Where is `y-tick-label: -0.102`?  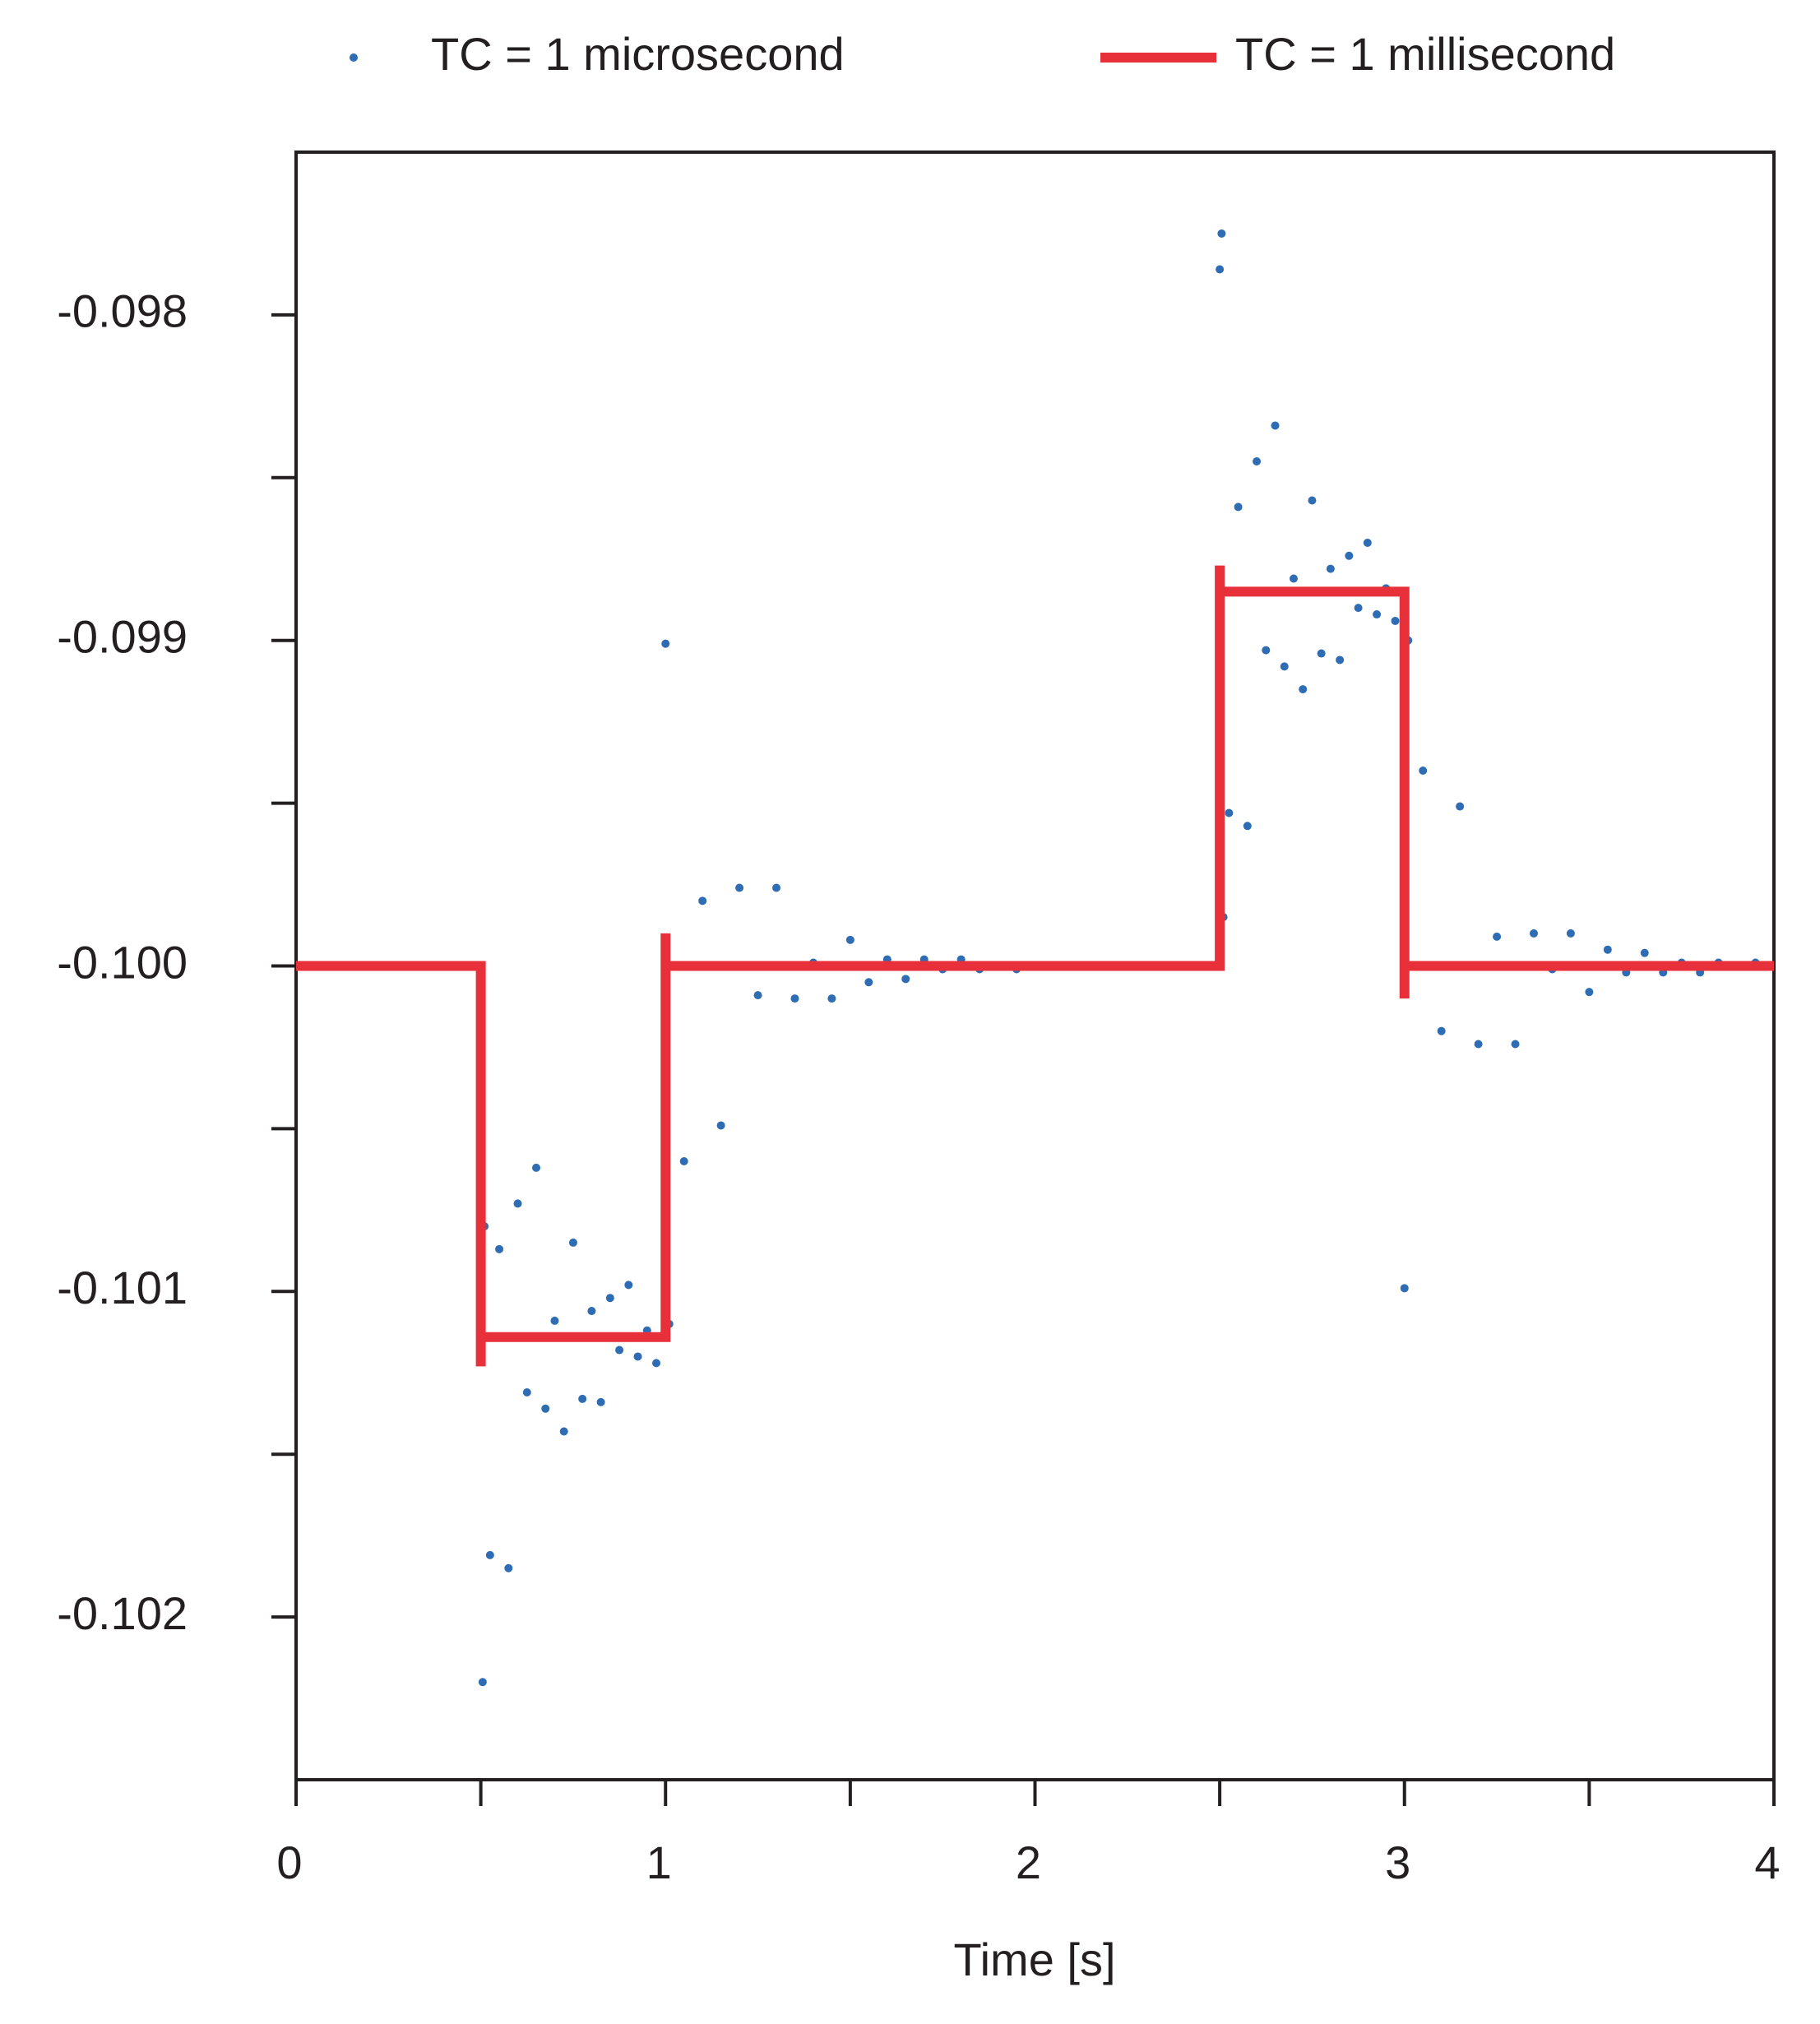
y-tick-label: -0.102 is located at coordinates (122, 1613).